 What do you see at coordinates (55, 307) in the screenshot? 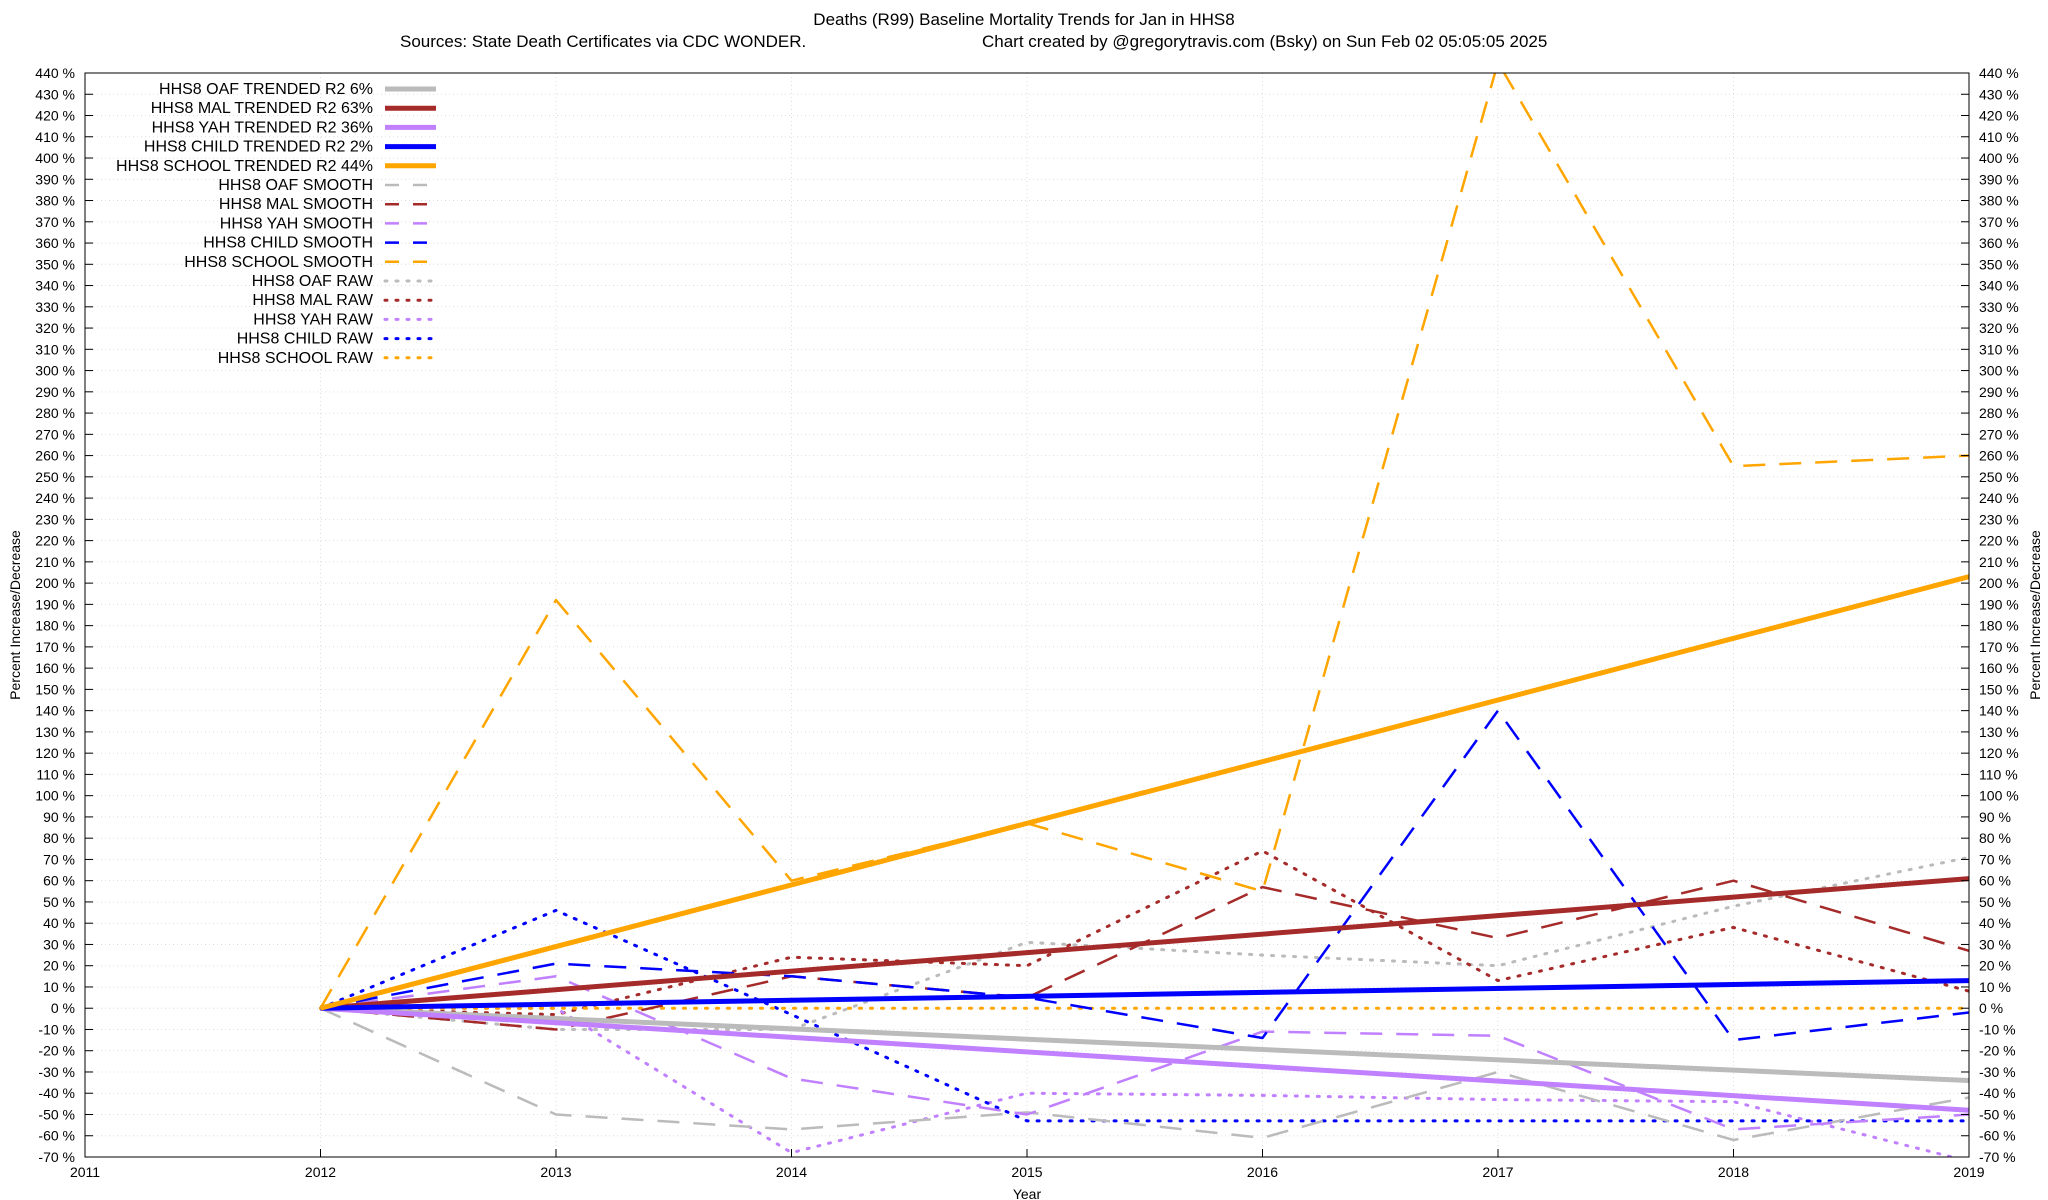
I see `y-tick-label-left: 330 %` at bounding box center [55, 307].